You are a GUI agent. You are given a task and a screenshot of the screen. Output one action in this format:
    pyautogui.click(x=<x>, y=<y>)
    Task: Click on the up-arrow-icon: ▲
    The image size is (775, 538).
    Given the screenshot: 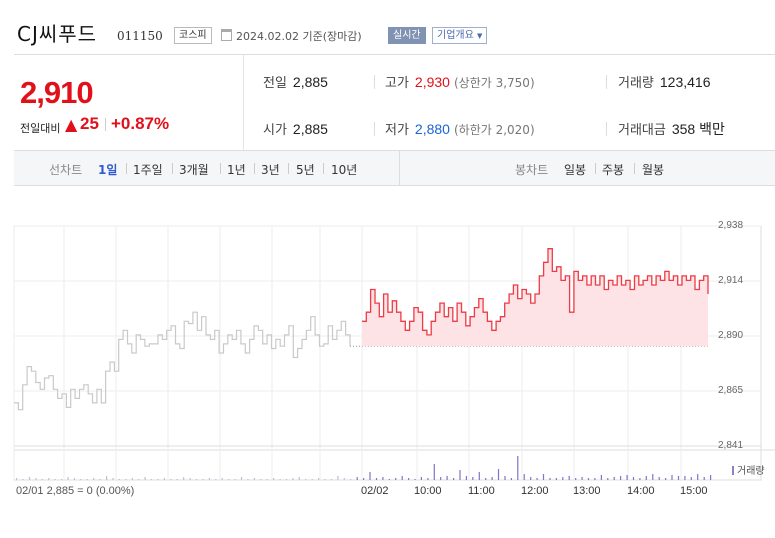 What is the action you would take?
    pyautogui.click(x=71, y=124)
    